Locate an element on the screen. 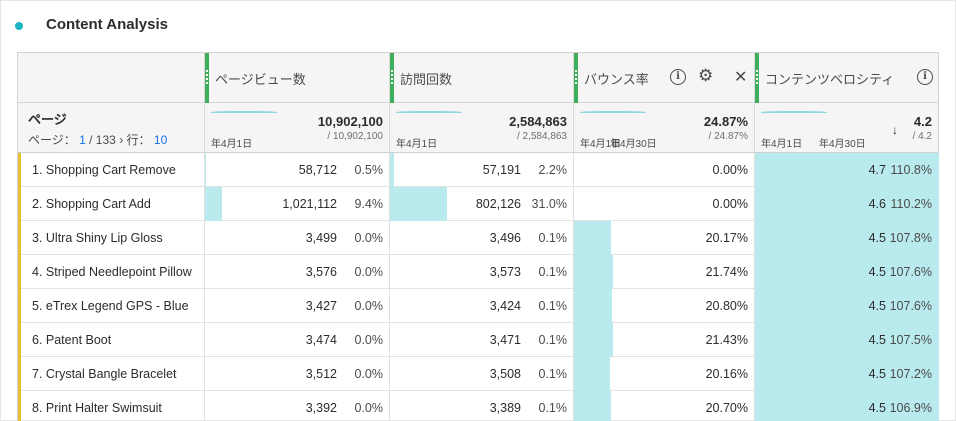 The image size is (956, 421). next-page-icon: › is located at coordinates (121, 140).